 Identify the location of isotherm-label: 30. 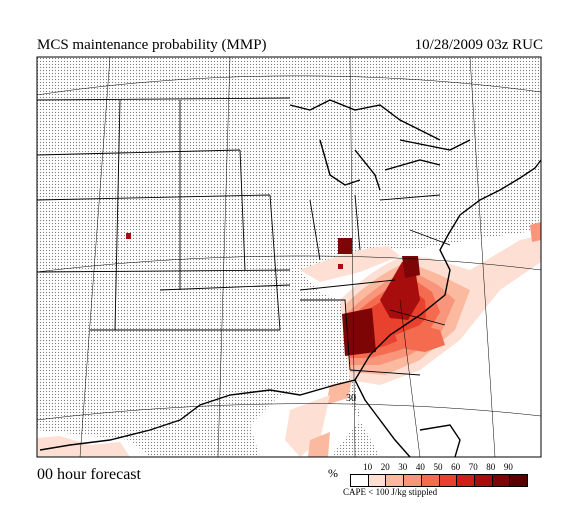
(351, 398).